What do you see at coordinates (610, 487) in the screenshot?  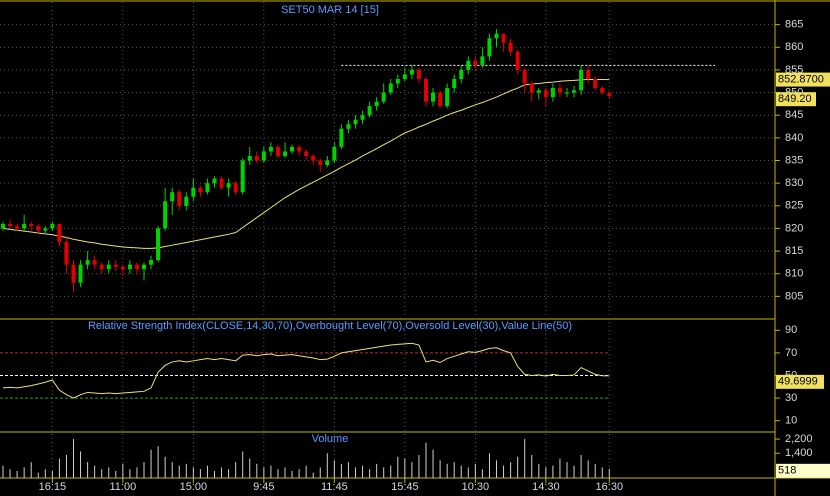 I see `x-tick-label: 16:30` at bounding box center [610, 487].